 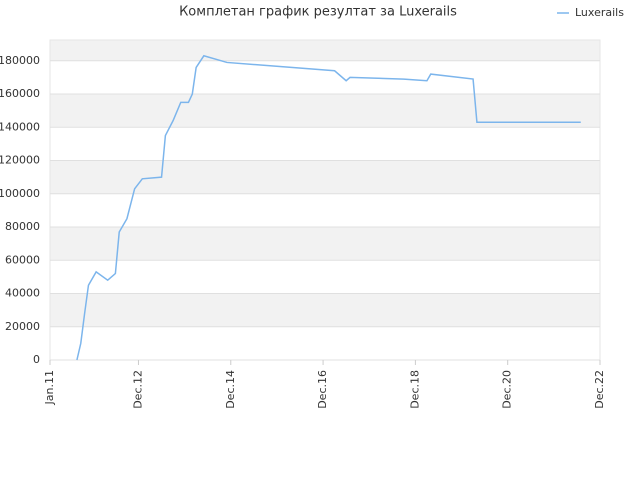 I want to click on y-tick-label: 180000, so click(x=20, y=60).